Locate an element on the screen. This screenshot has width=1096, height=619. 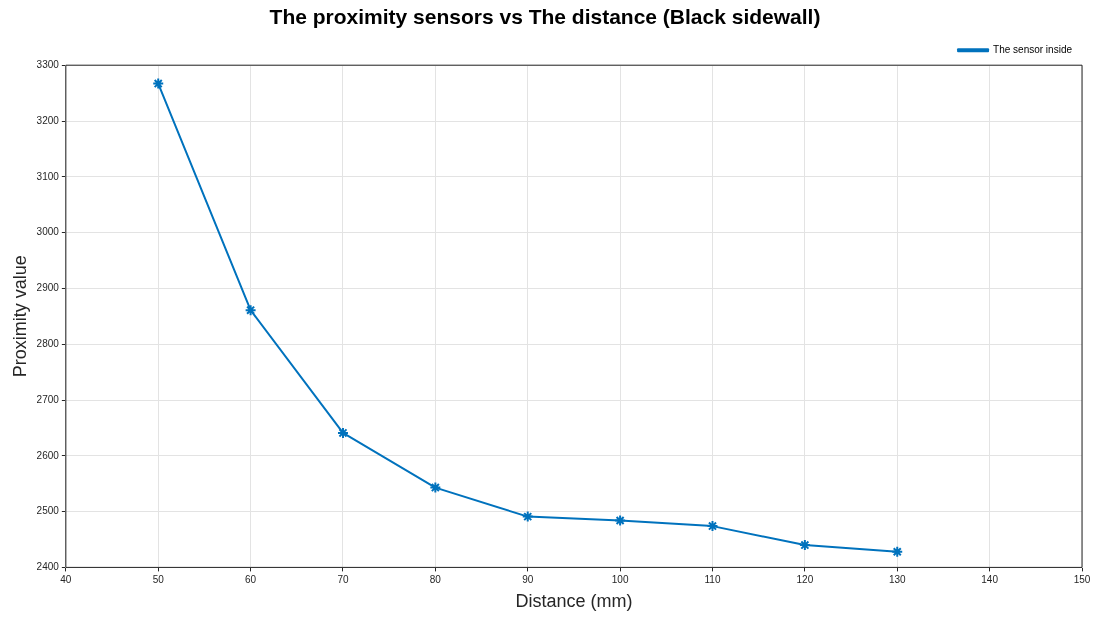
y-tick-label: 2600 is located at coordinates (48, 455).